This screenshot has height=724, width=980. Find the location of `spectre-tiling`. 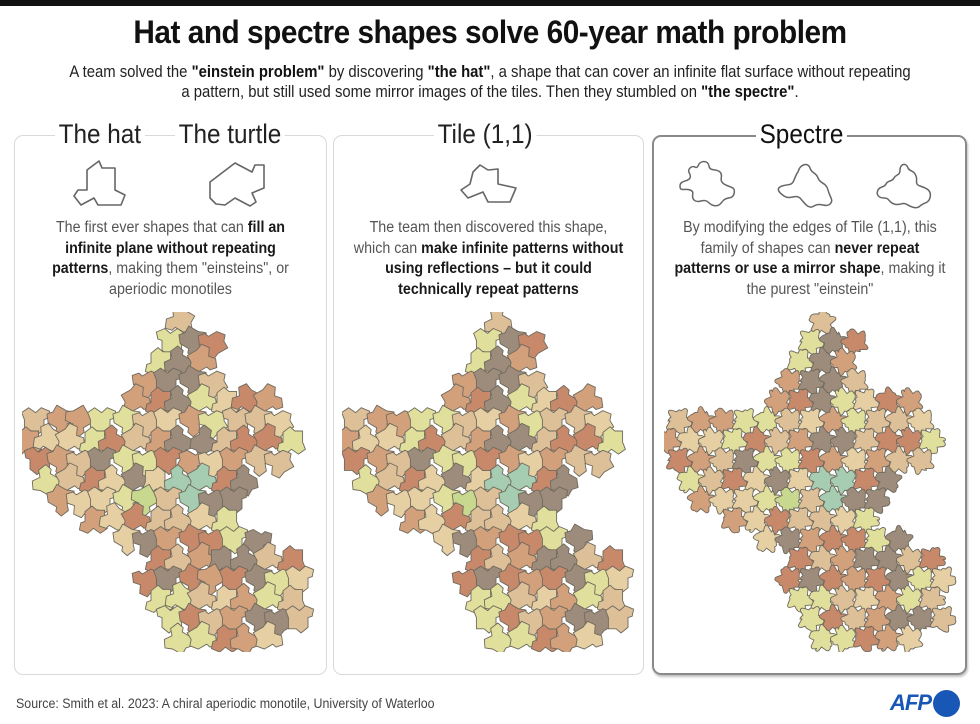

spectre-tiling is located at coordinates (810, 482).